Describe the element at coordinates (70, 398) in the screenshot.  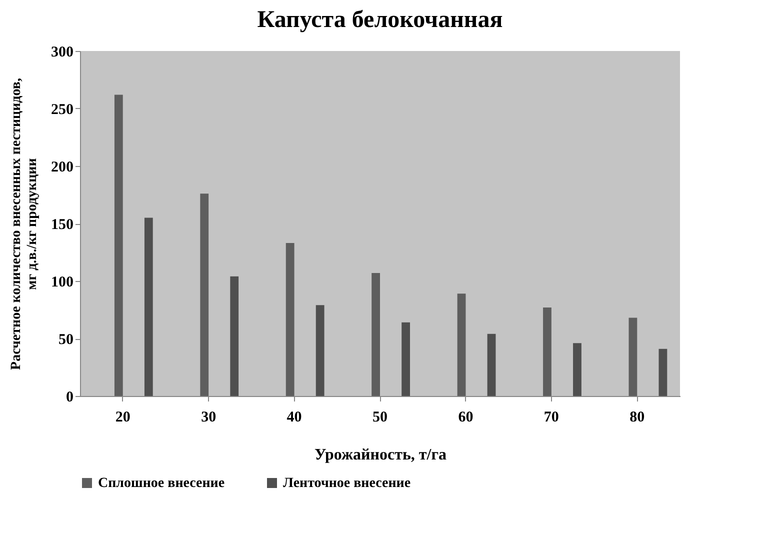
I see `y-tick-label: 0` at that location.